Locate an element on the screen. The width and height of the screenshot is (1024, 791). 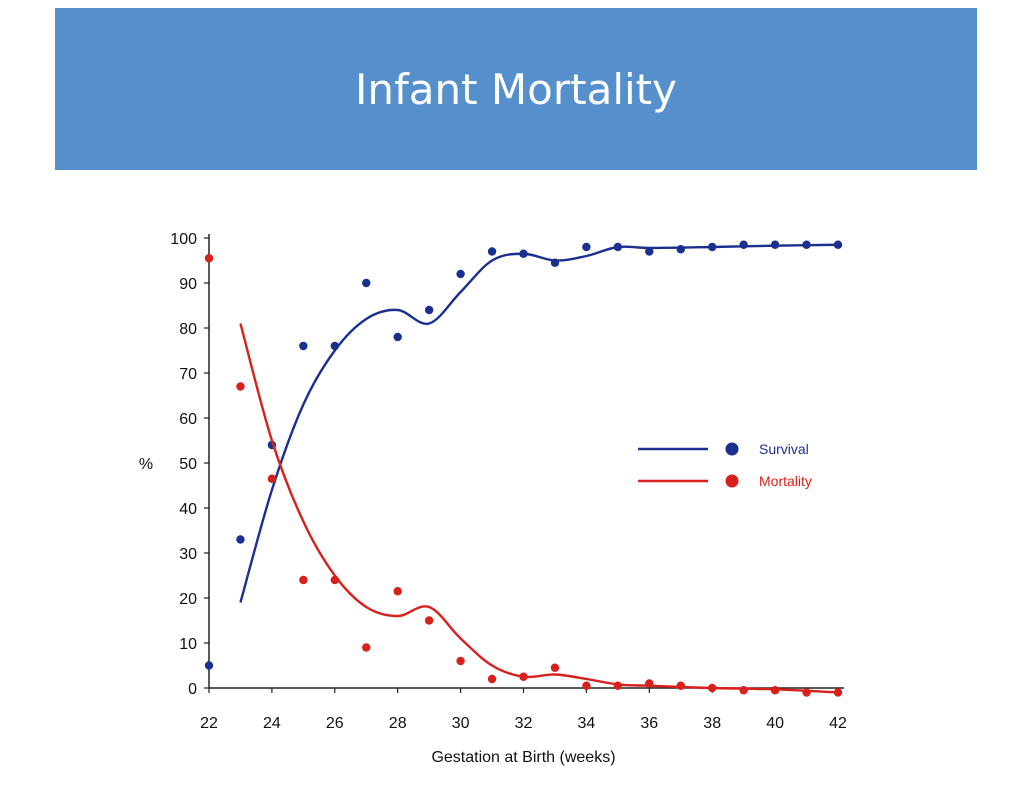
y-tick-label: 100 is located at coordinates (183, 239).